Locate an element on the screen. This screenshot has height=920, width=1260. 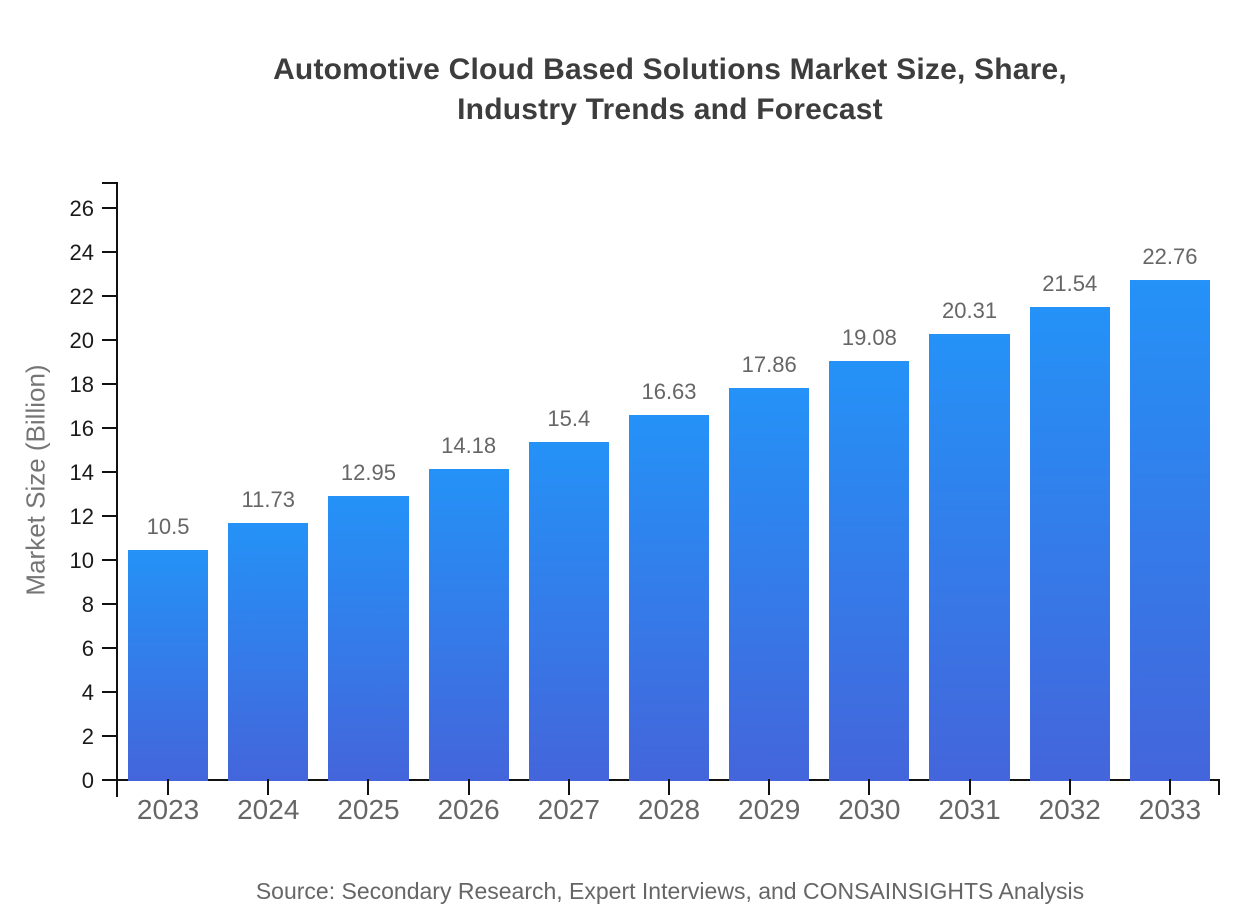
bar-value-label-2028: 16.63 is located at coordinates (669, 392).